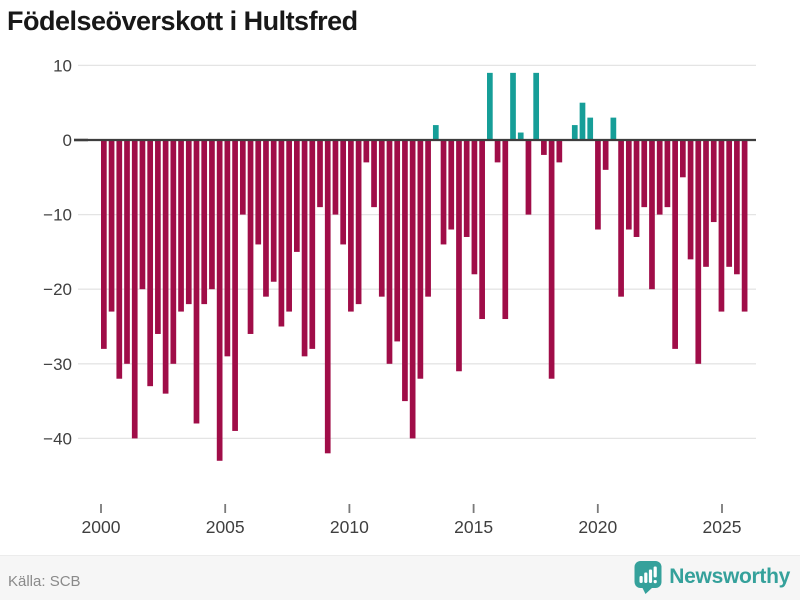 Image resolution: width=800 pixels, height=600 pixels. What do you see at coordinates (225, 527) in the screenshot?
I see `x-axis-tick-label: 2005` at bounding box center [225, 527].